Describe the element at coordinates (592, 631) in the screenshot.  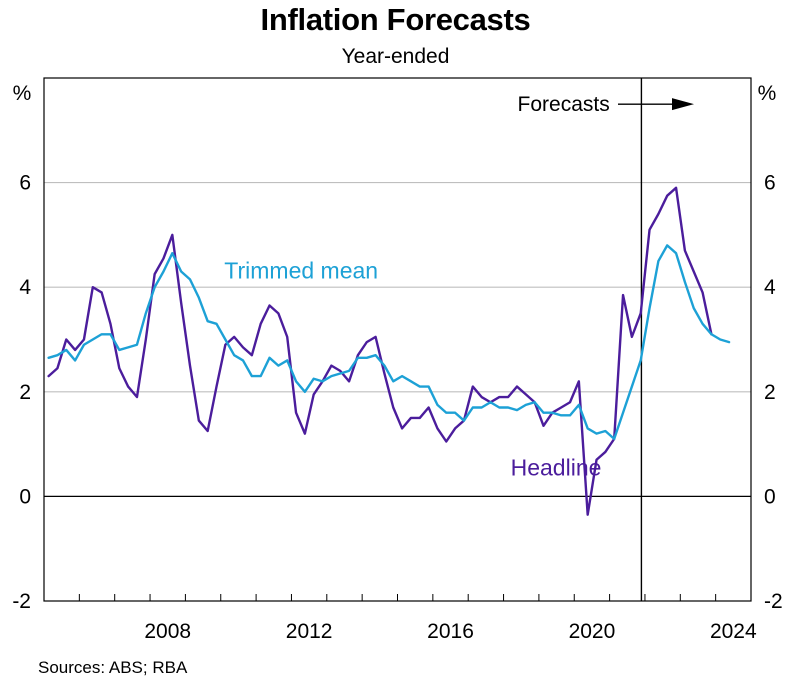
I see `x-tick-label-2020: 2020` at that location.